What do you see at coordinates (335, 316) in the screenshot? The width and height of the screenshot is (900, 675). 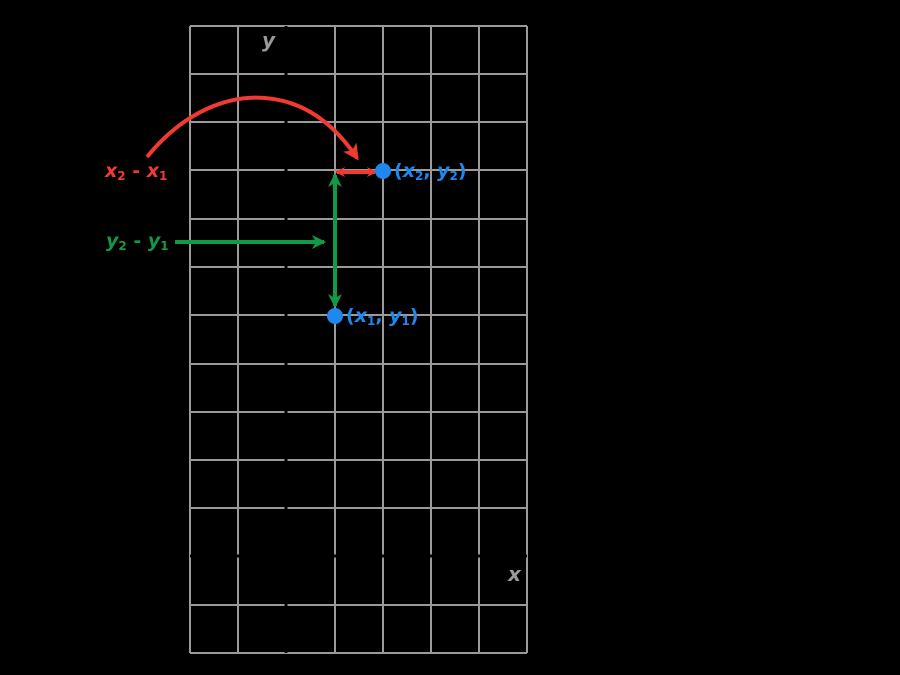 I see `point-1-dot` at bounding box center [335, 316].